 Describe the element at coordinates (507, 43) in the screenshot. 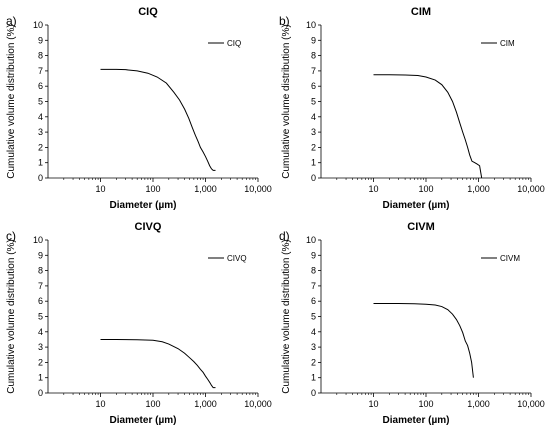

I see `legend-label: CIM` at that location.